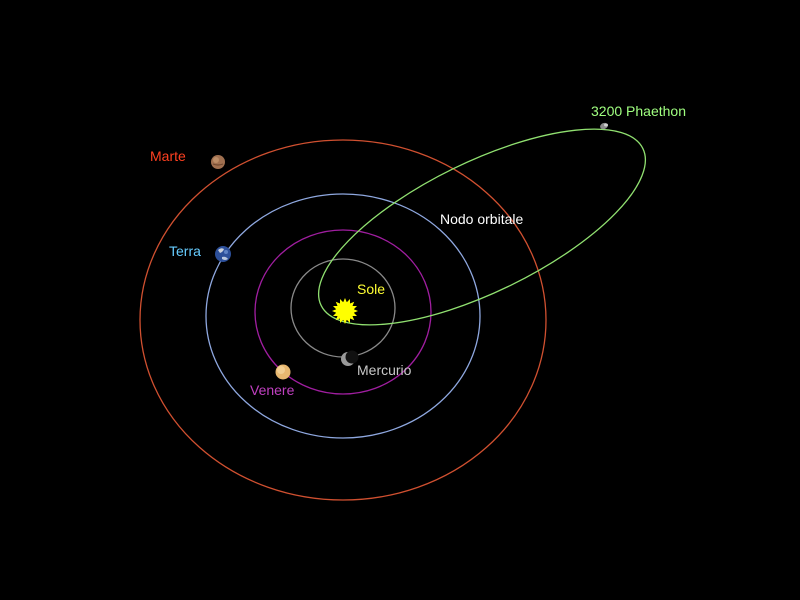 The width and height of the screenshot is (800, 600). Describe the element at coordinates (481, 219) in the screenshot. I see `orbital-node-label: Nodo orbitale` at that location.